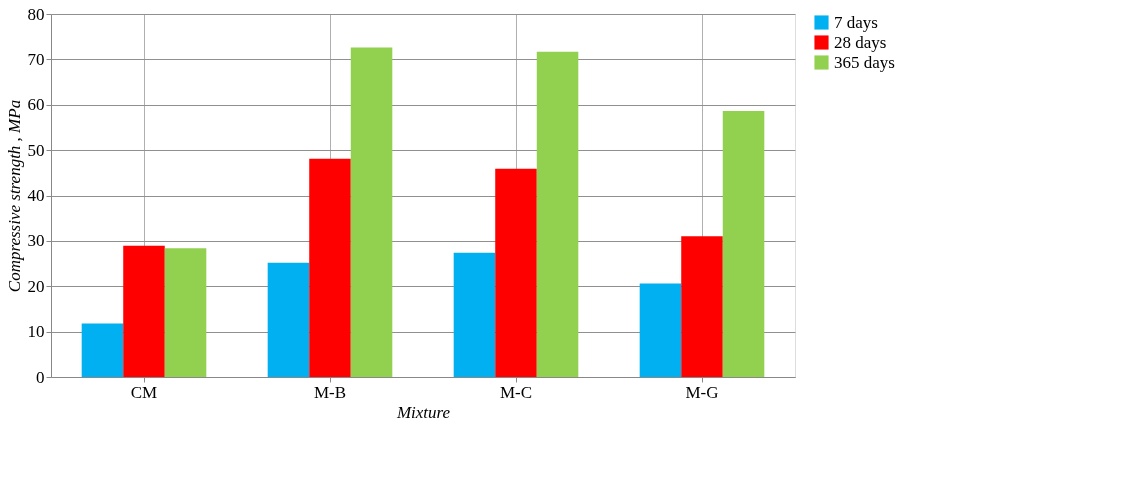 The height and width of the screenshot is (503, 1143). Describe the element at coordinates (36, 195) in the screenshot. I see `y-tick-label: 40` at that location.